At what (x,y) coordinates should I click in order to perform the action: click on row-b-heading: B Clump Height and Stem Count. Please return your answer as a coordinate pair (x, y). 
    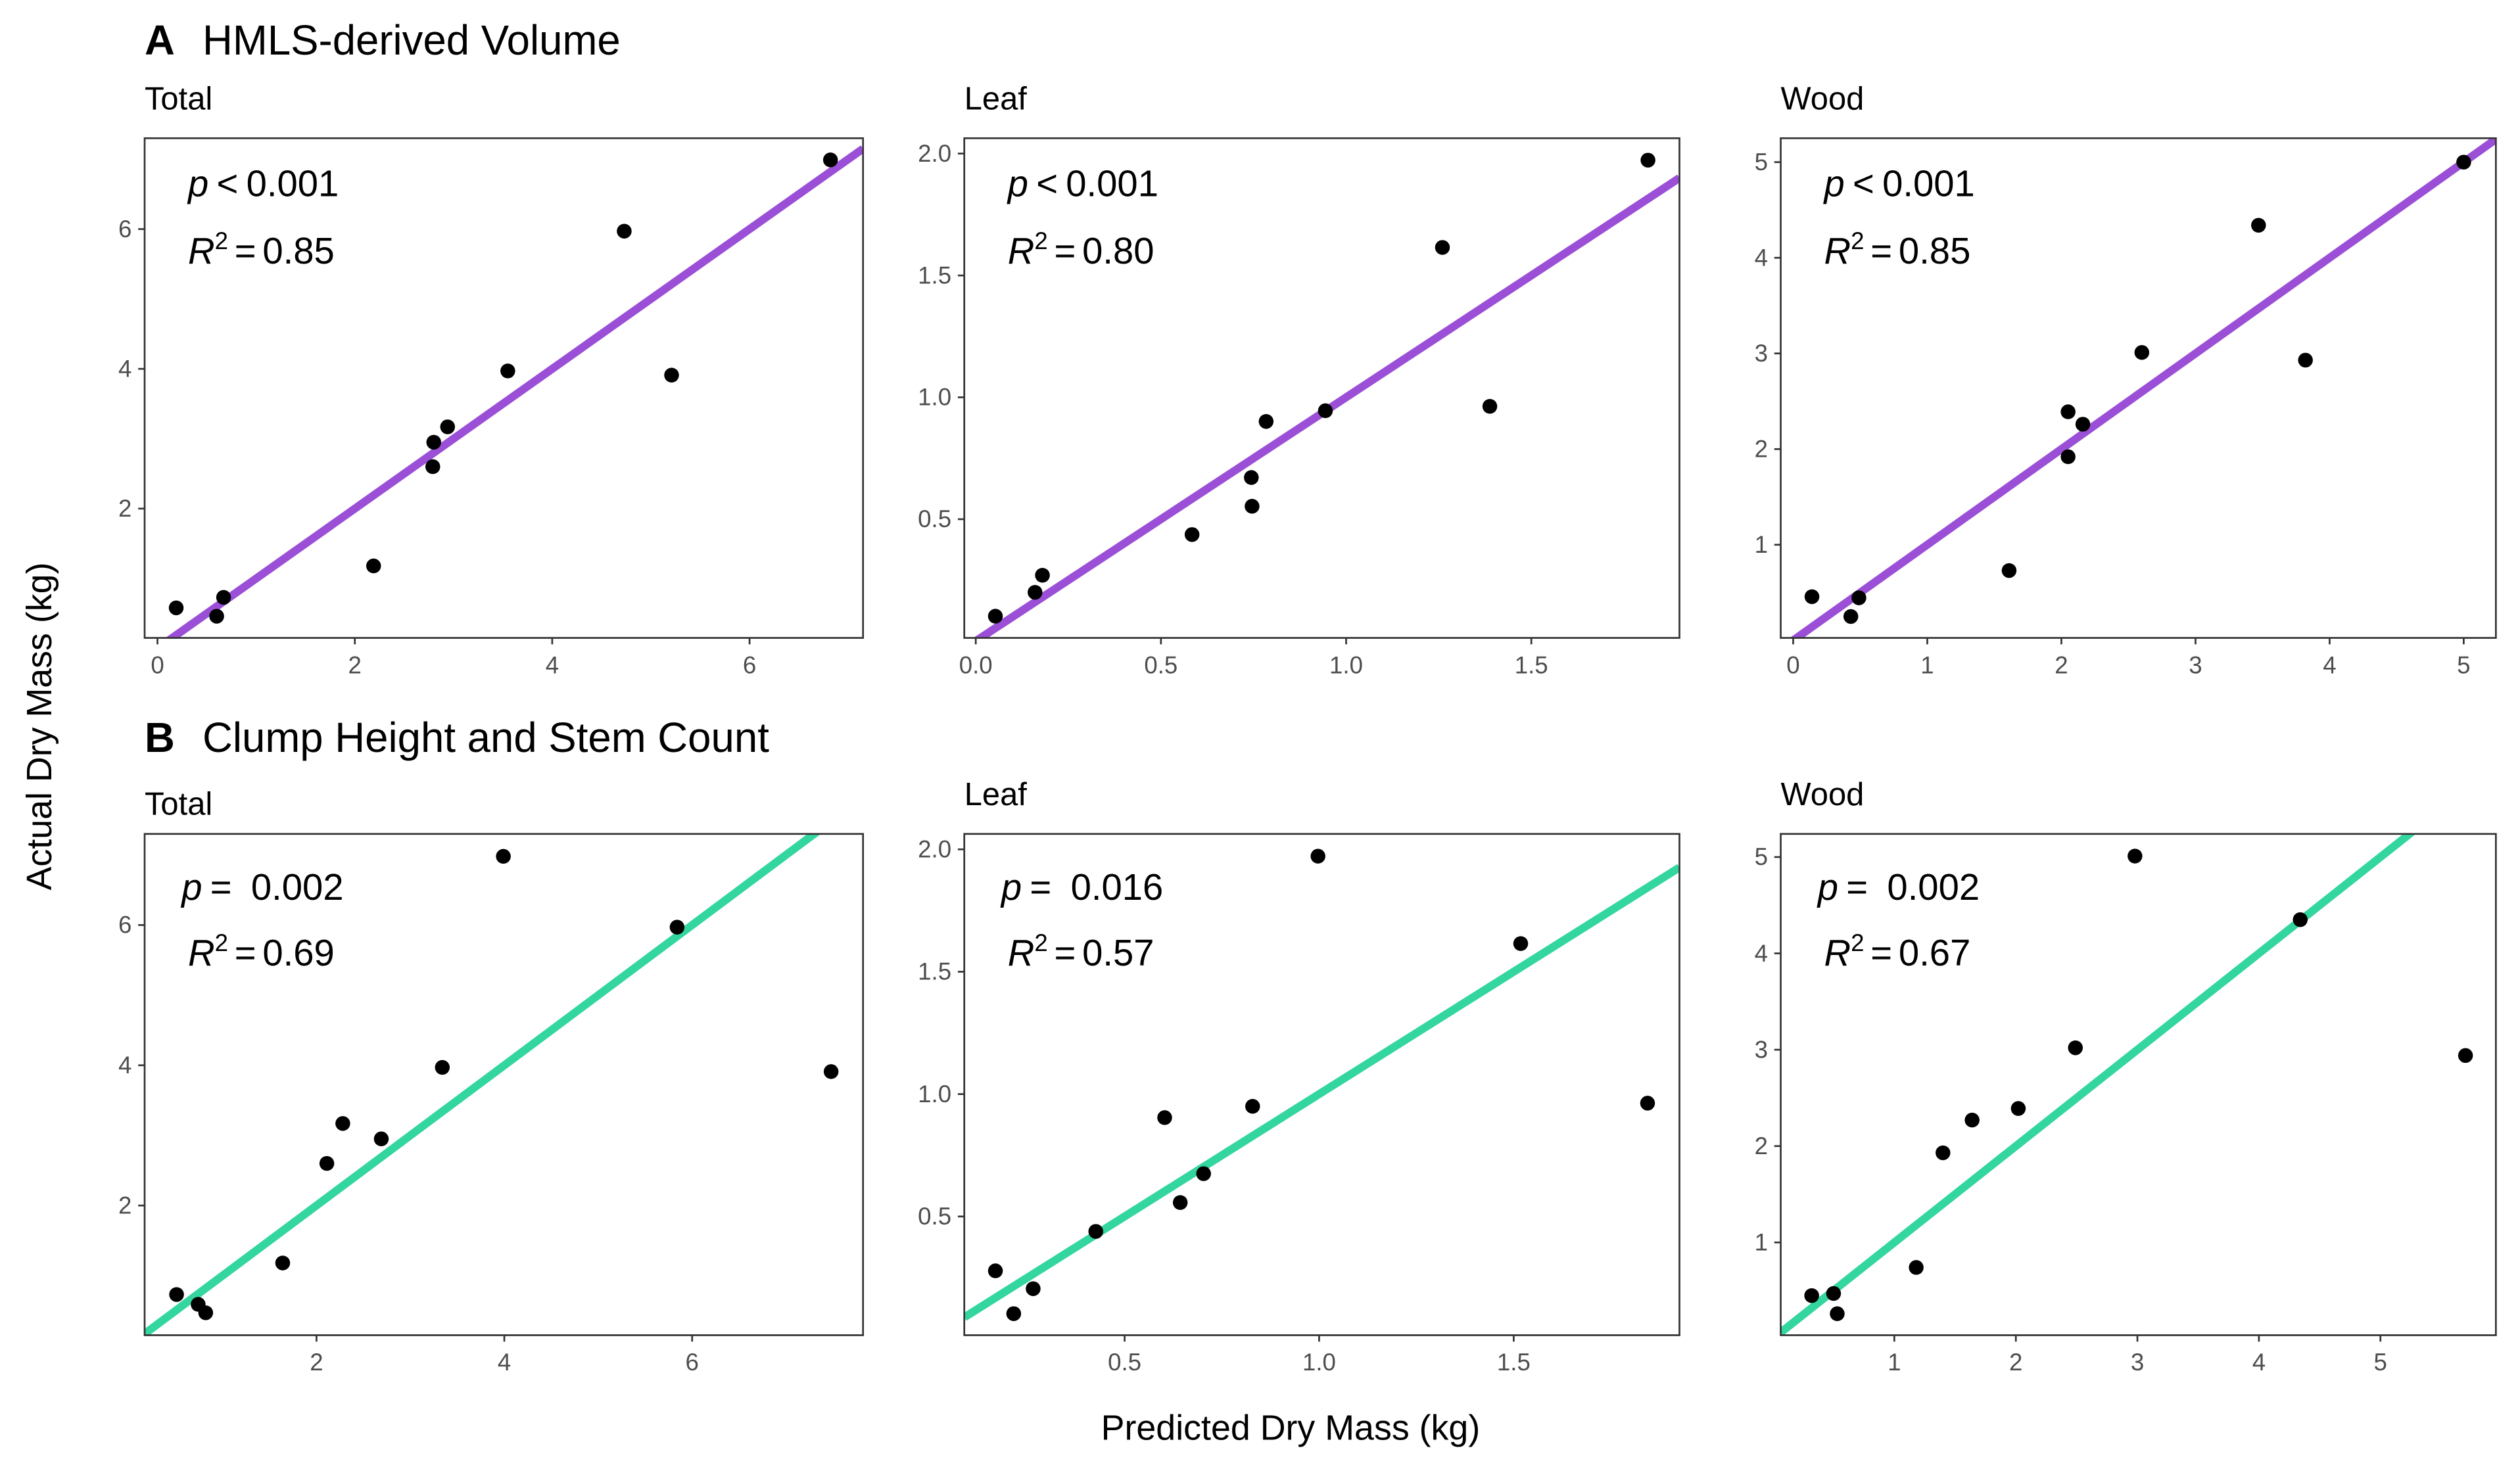
    Looking at the image, I should click on (457, 737).